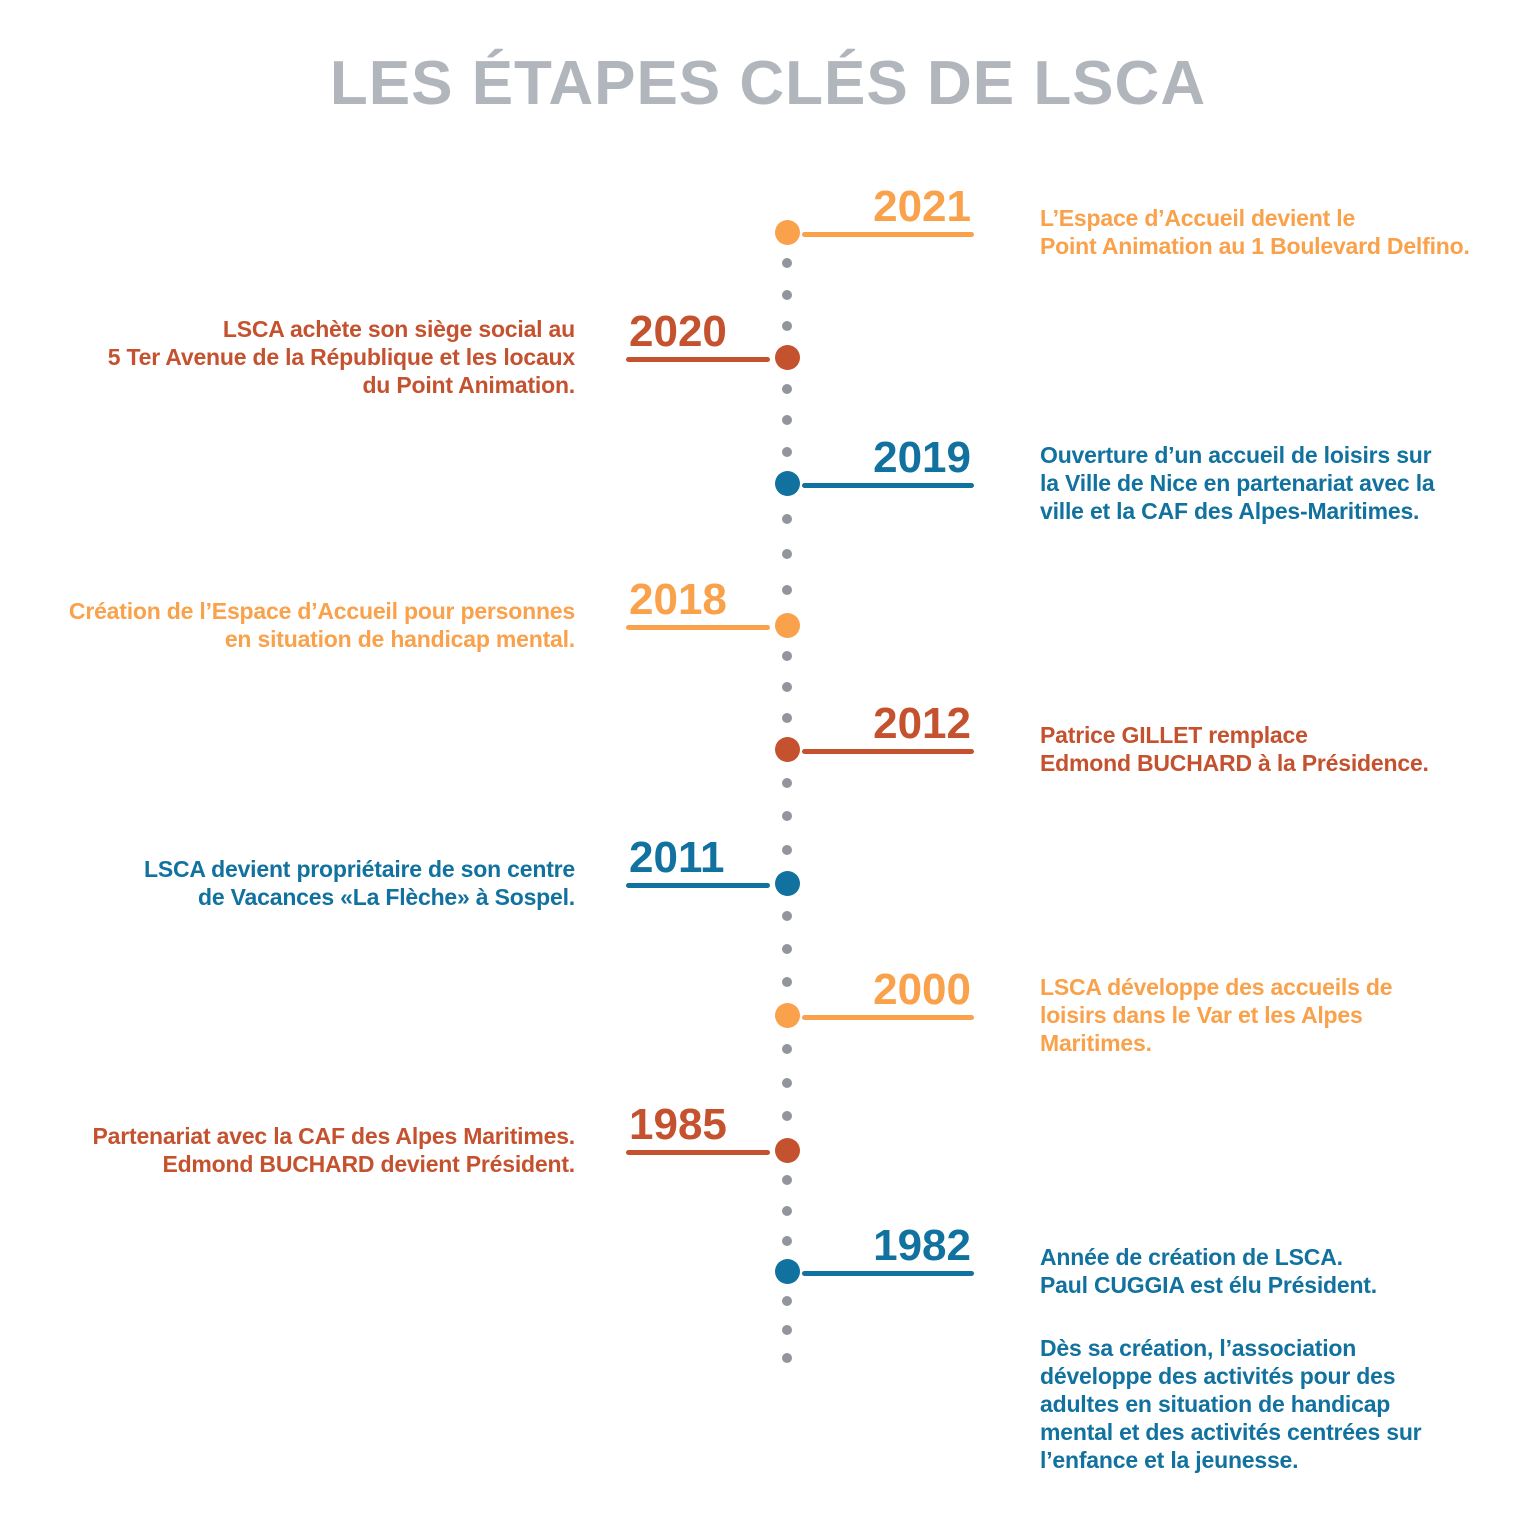 Image resolution: width=1536 pixels, height=1536 pixels. Describe the element at coordinates (787, 483) in the screenshot. I see `event-dot-2019` at that location.